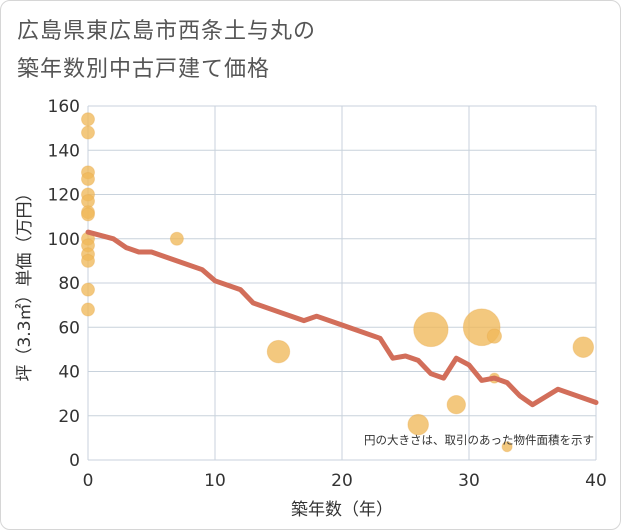 The height and width of the screenshot is (530, 621). Describe the element at coordinates (88, 481) in the screenshot. I see `x-tick-label-0: 0` at that location.